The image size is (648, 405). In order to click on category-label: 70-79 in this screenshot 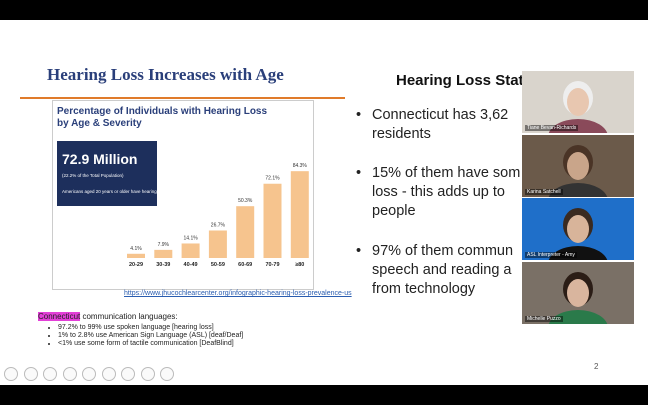, I will do `click(272, 265)`.